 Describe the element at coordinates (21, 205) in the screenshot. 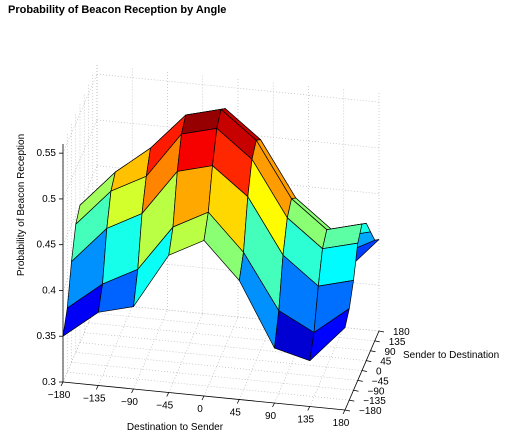

I see `z-axis-label: Probability of Beacon Reception` at that location.